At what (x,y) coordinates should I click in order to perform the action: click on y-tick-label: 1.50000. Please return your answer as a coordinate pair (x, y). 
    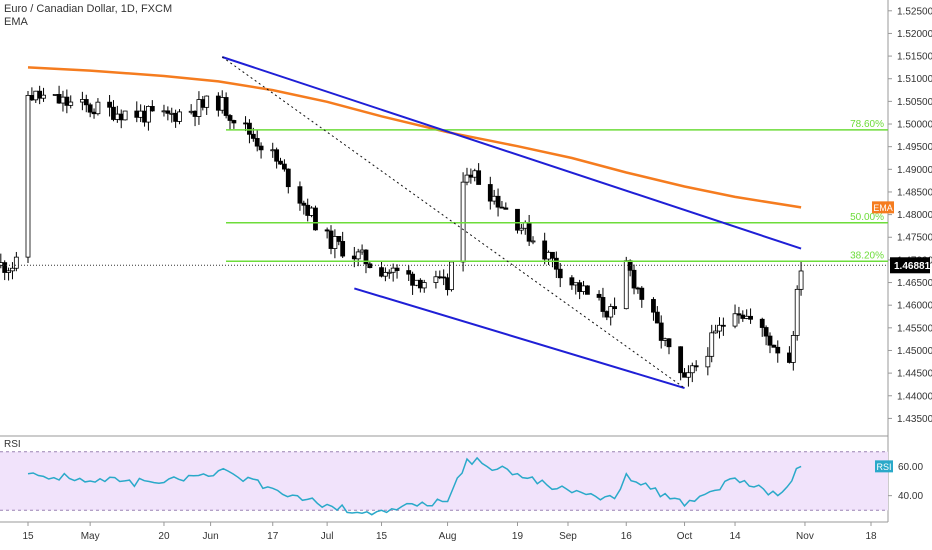
    Looking at the image, I should click on (914, 125).